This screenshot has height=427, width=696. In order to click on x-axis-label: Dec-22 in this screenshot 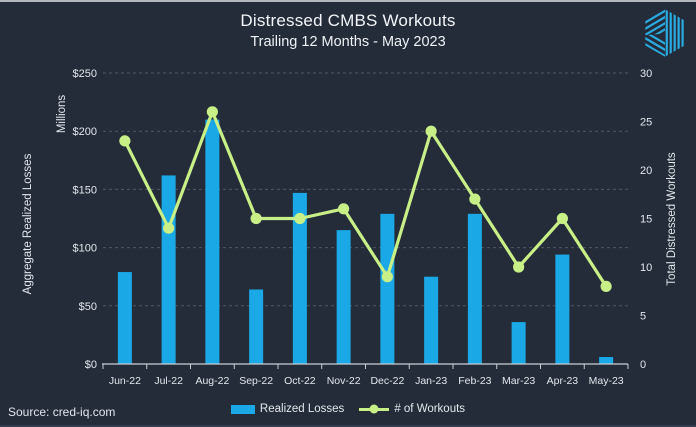, I will do `click(387, 381)`.